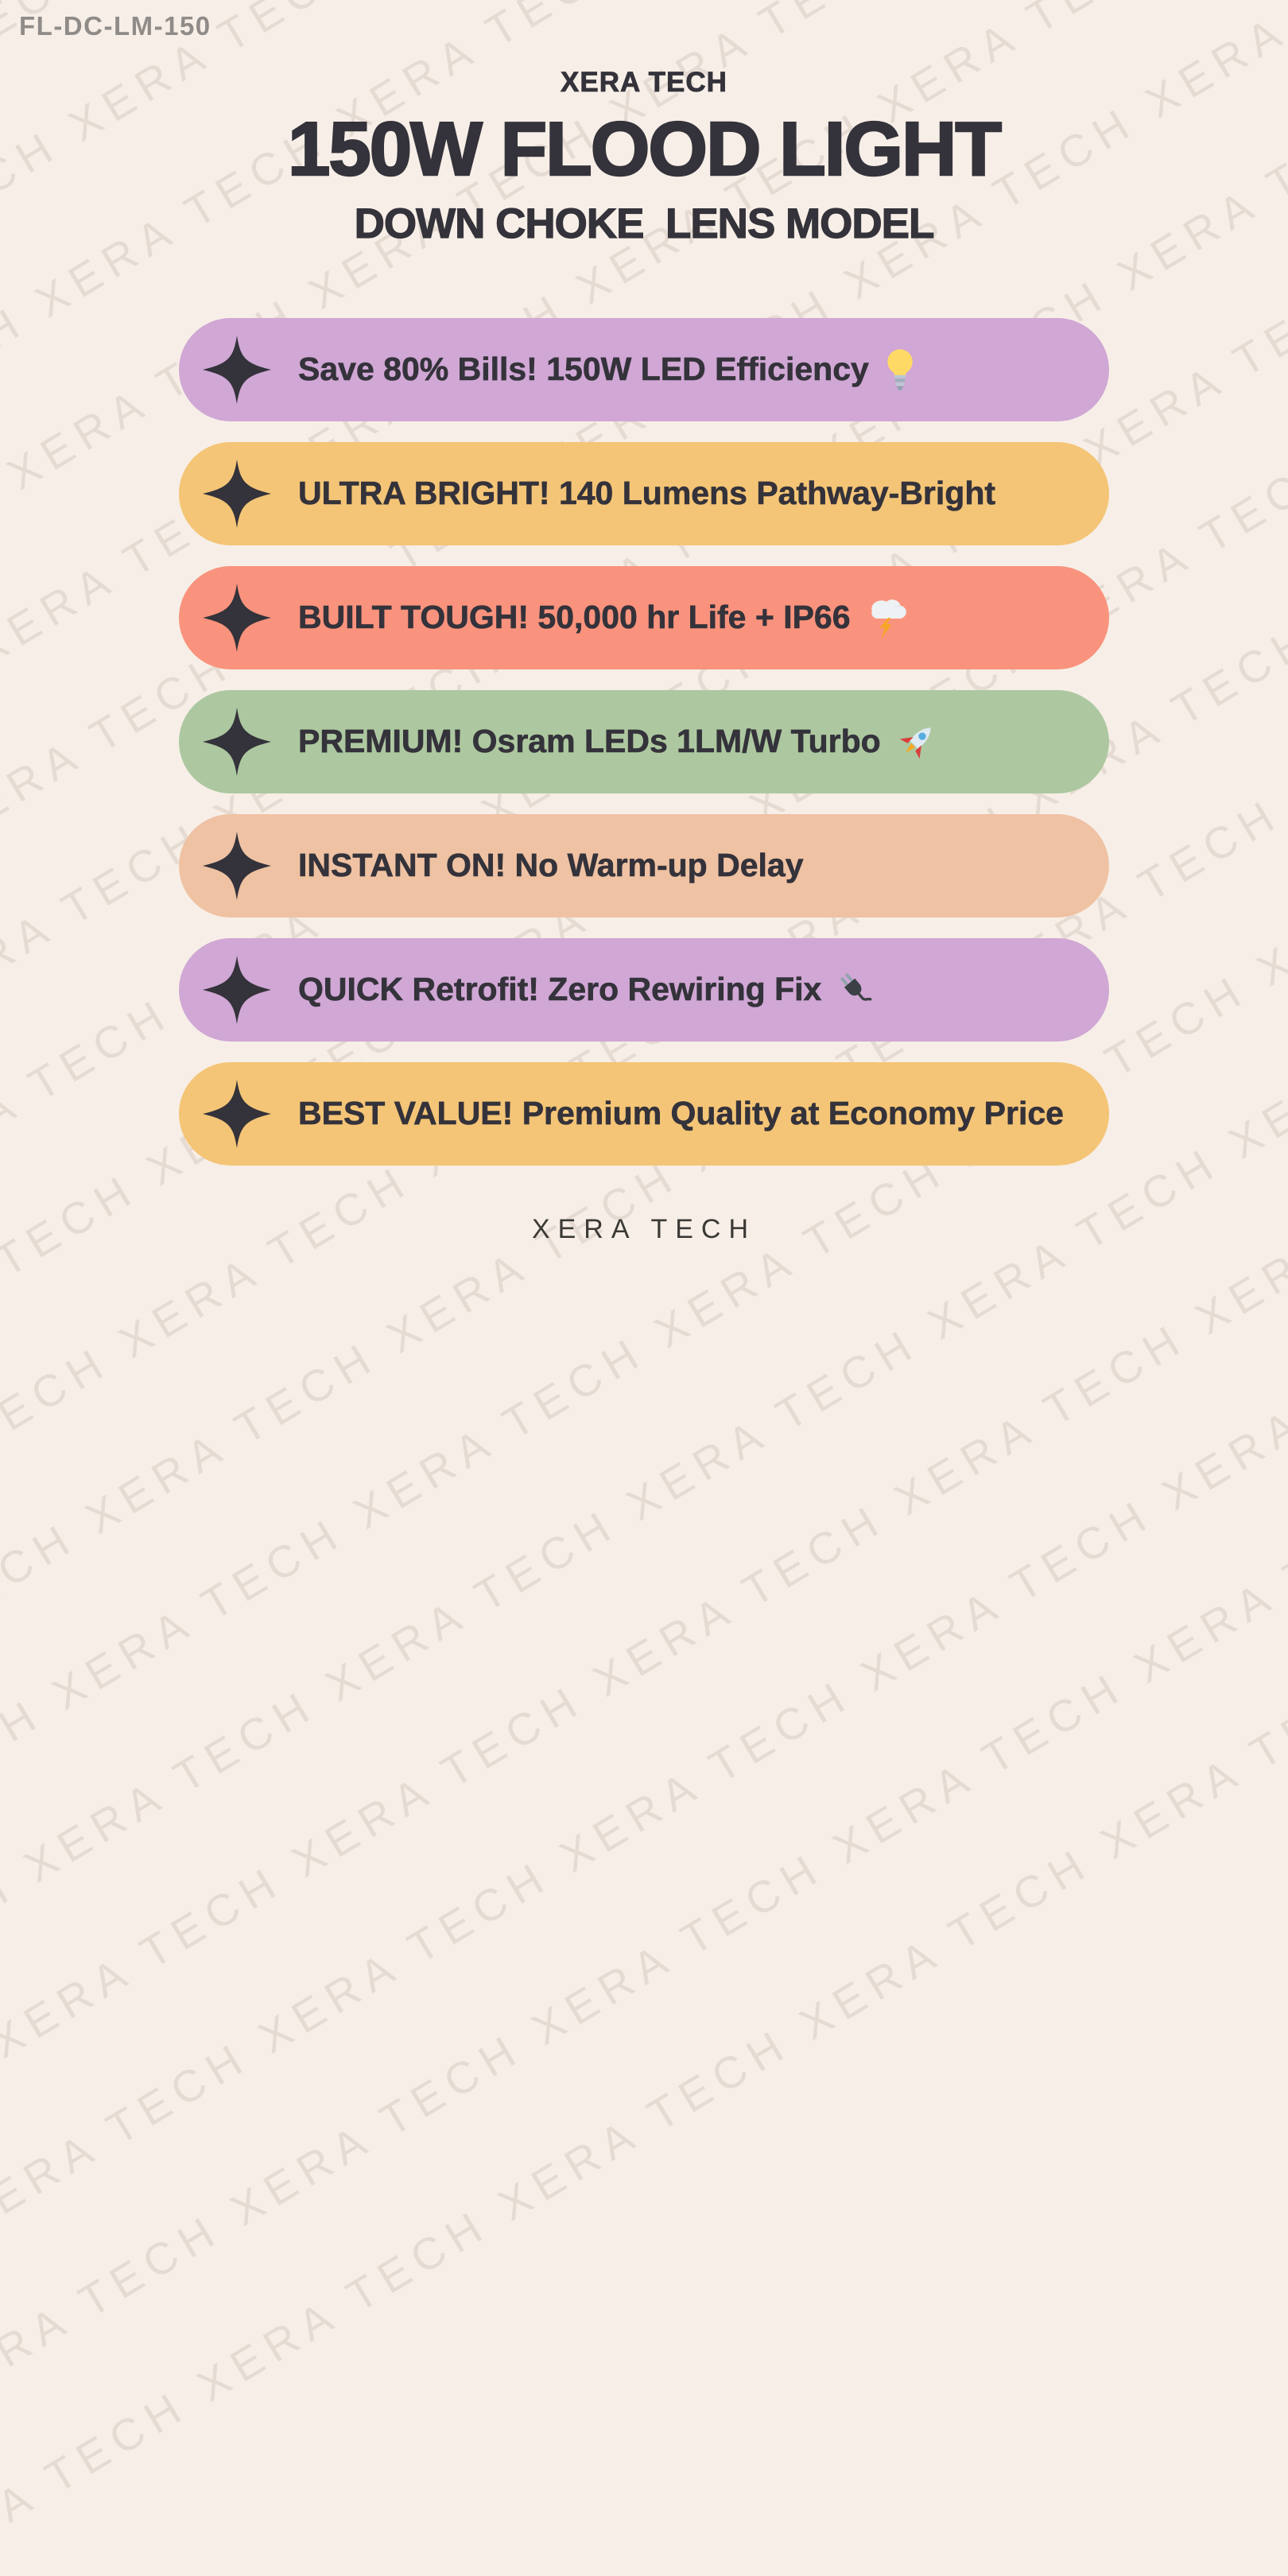 This screenshot has width=1288, height=2576. I want to click on feature-label: BUILT TOUGH! 50,000 hr Life + IP66, so click(574, 618).